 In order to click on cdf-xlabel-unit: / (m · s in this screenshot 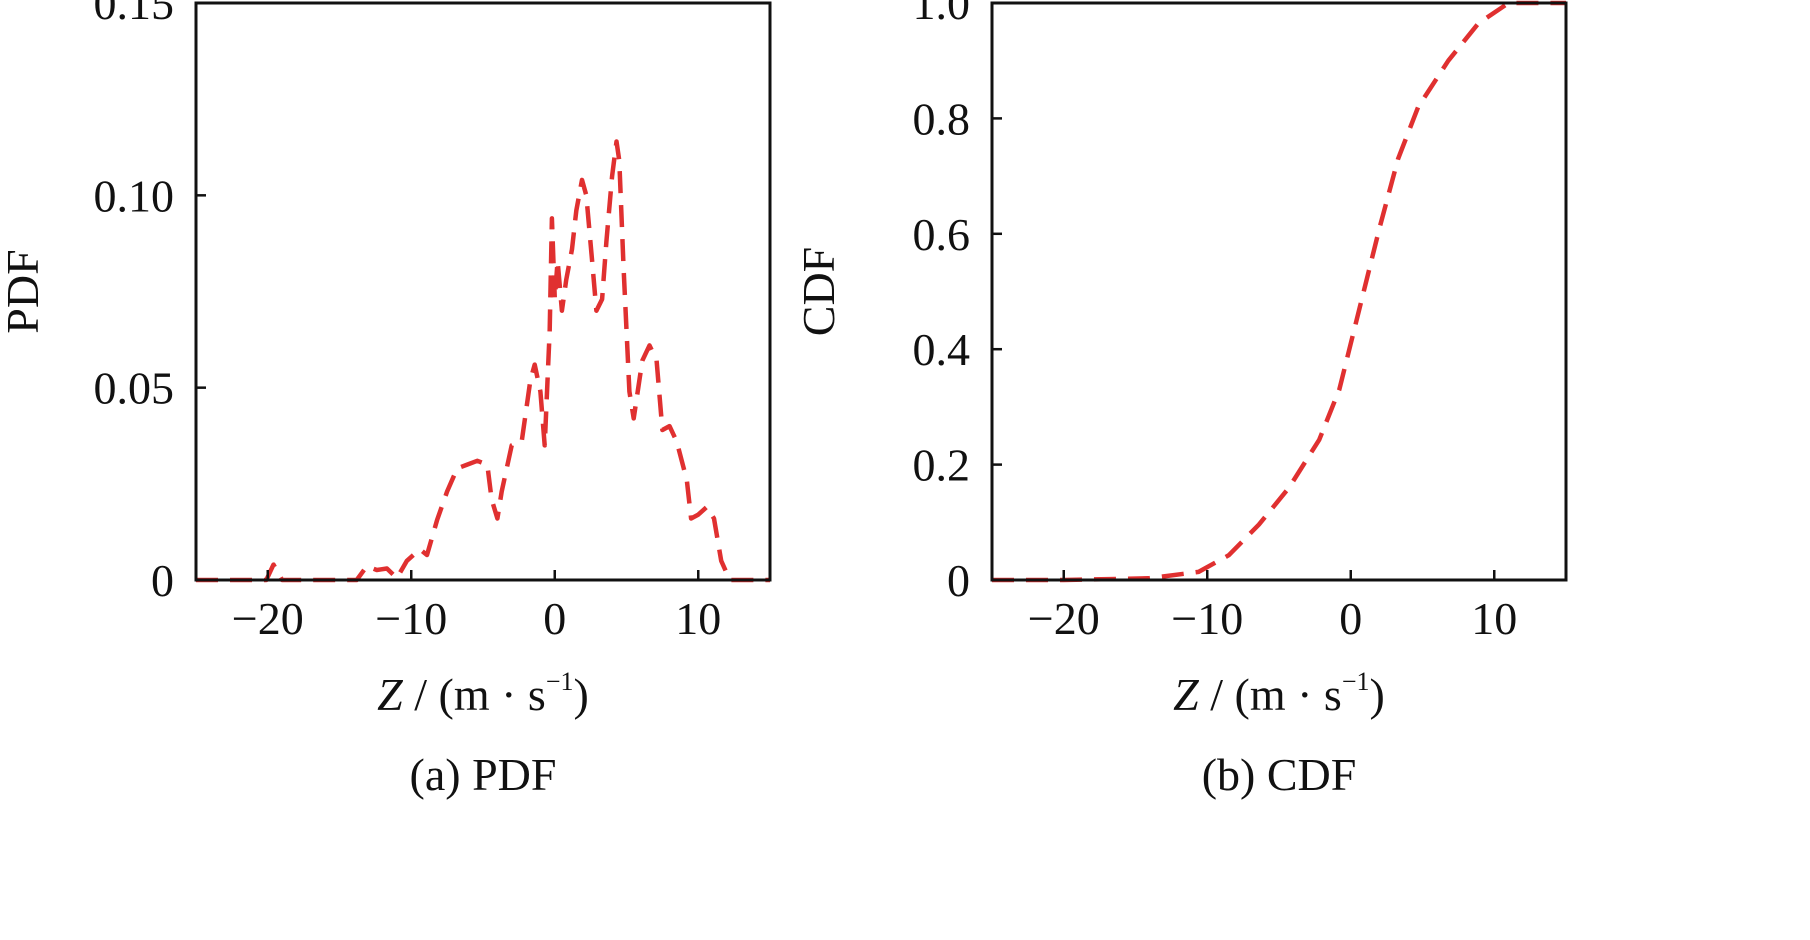, I will do `click(1270, 694)`.